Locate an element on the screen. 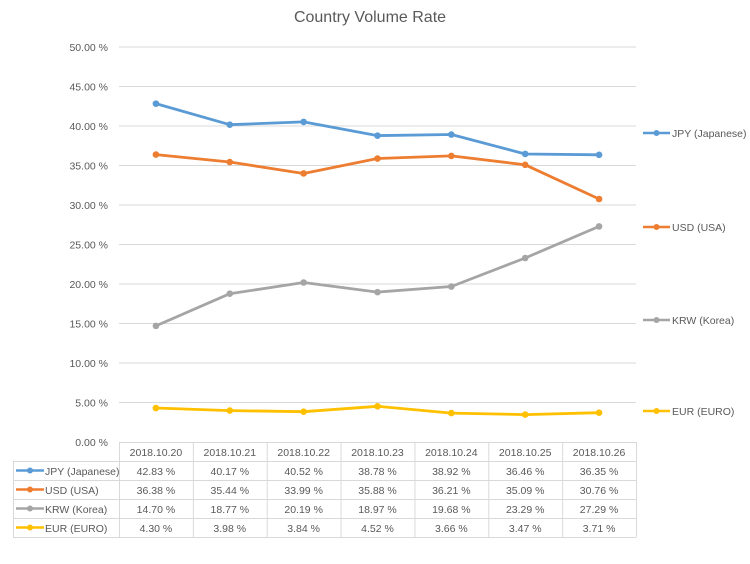 This screenshot has width=750, height=564. table-cell: 36.35 % is located at coordinates (599, 472).